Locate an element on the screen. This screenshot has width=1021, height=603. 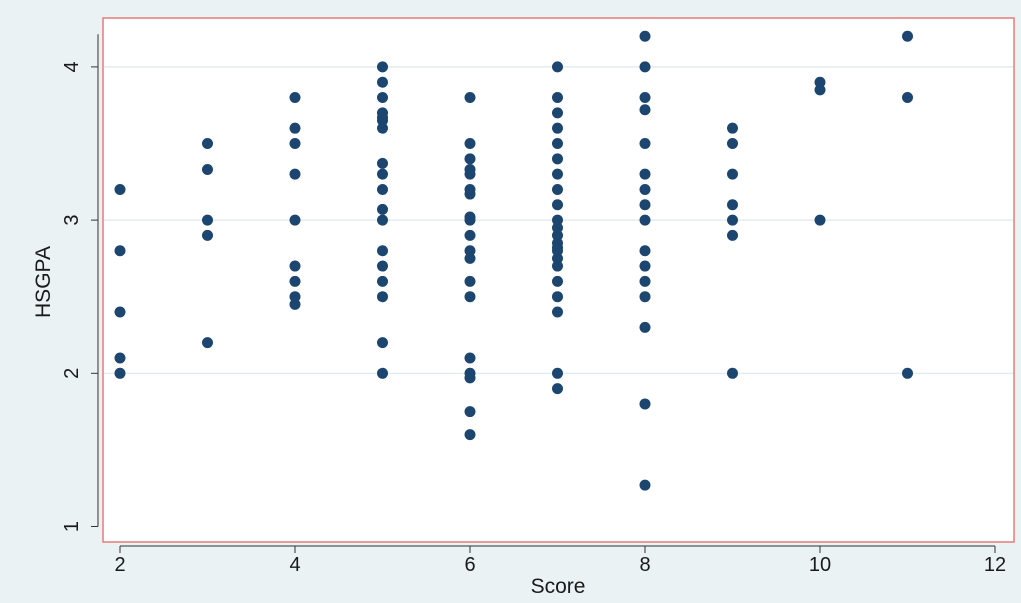
x-tick-label: 8 is located at coordinates (644, 565).